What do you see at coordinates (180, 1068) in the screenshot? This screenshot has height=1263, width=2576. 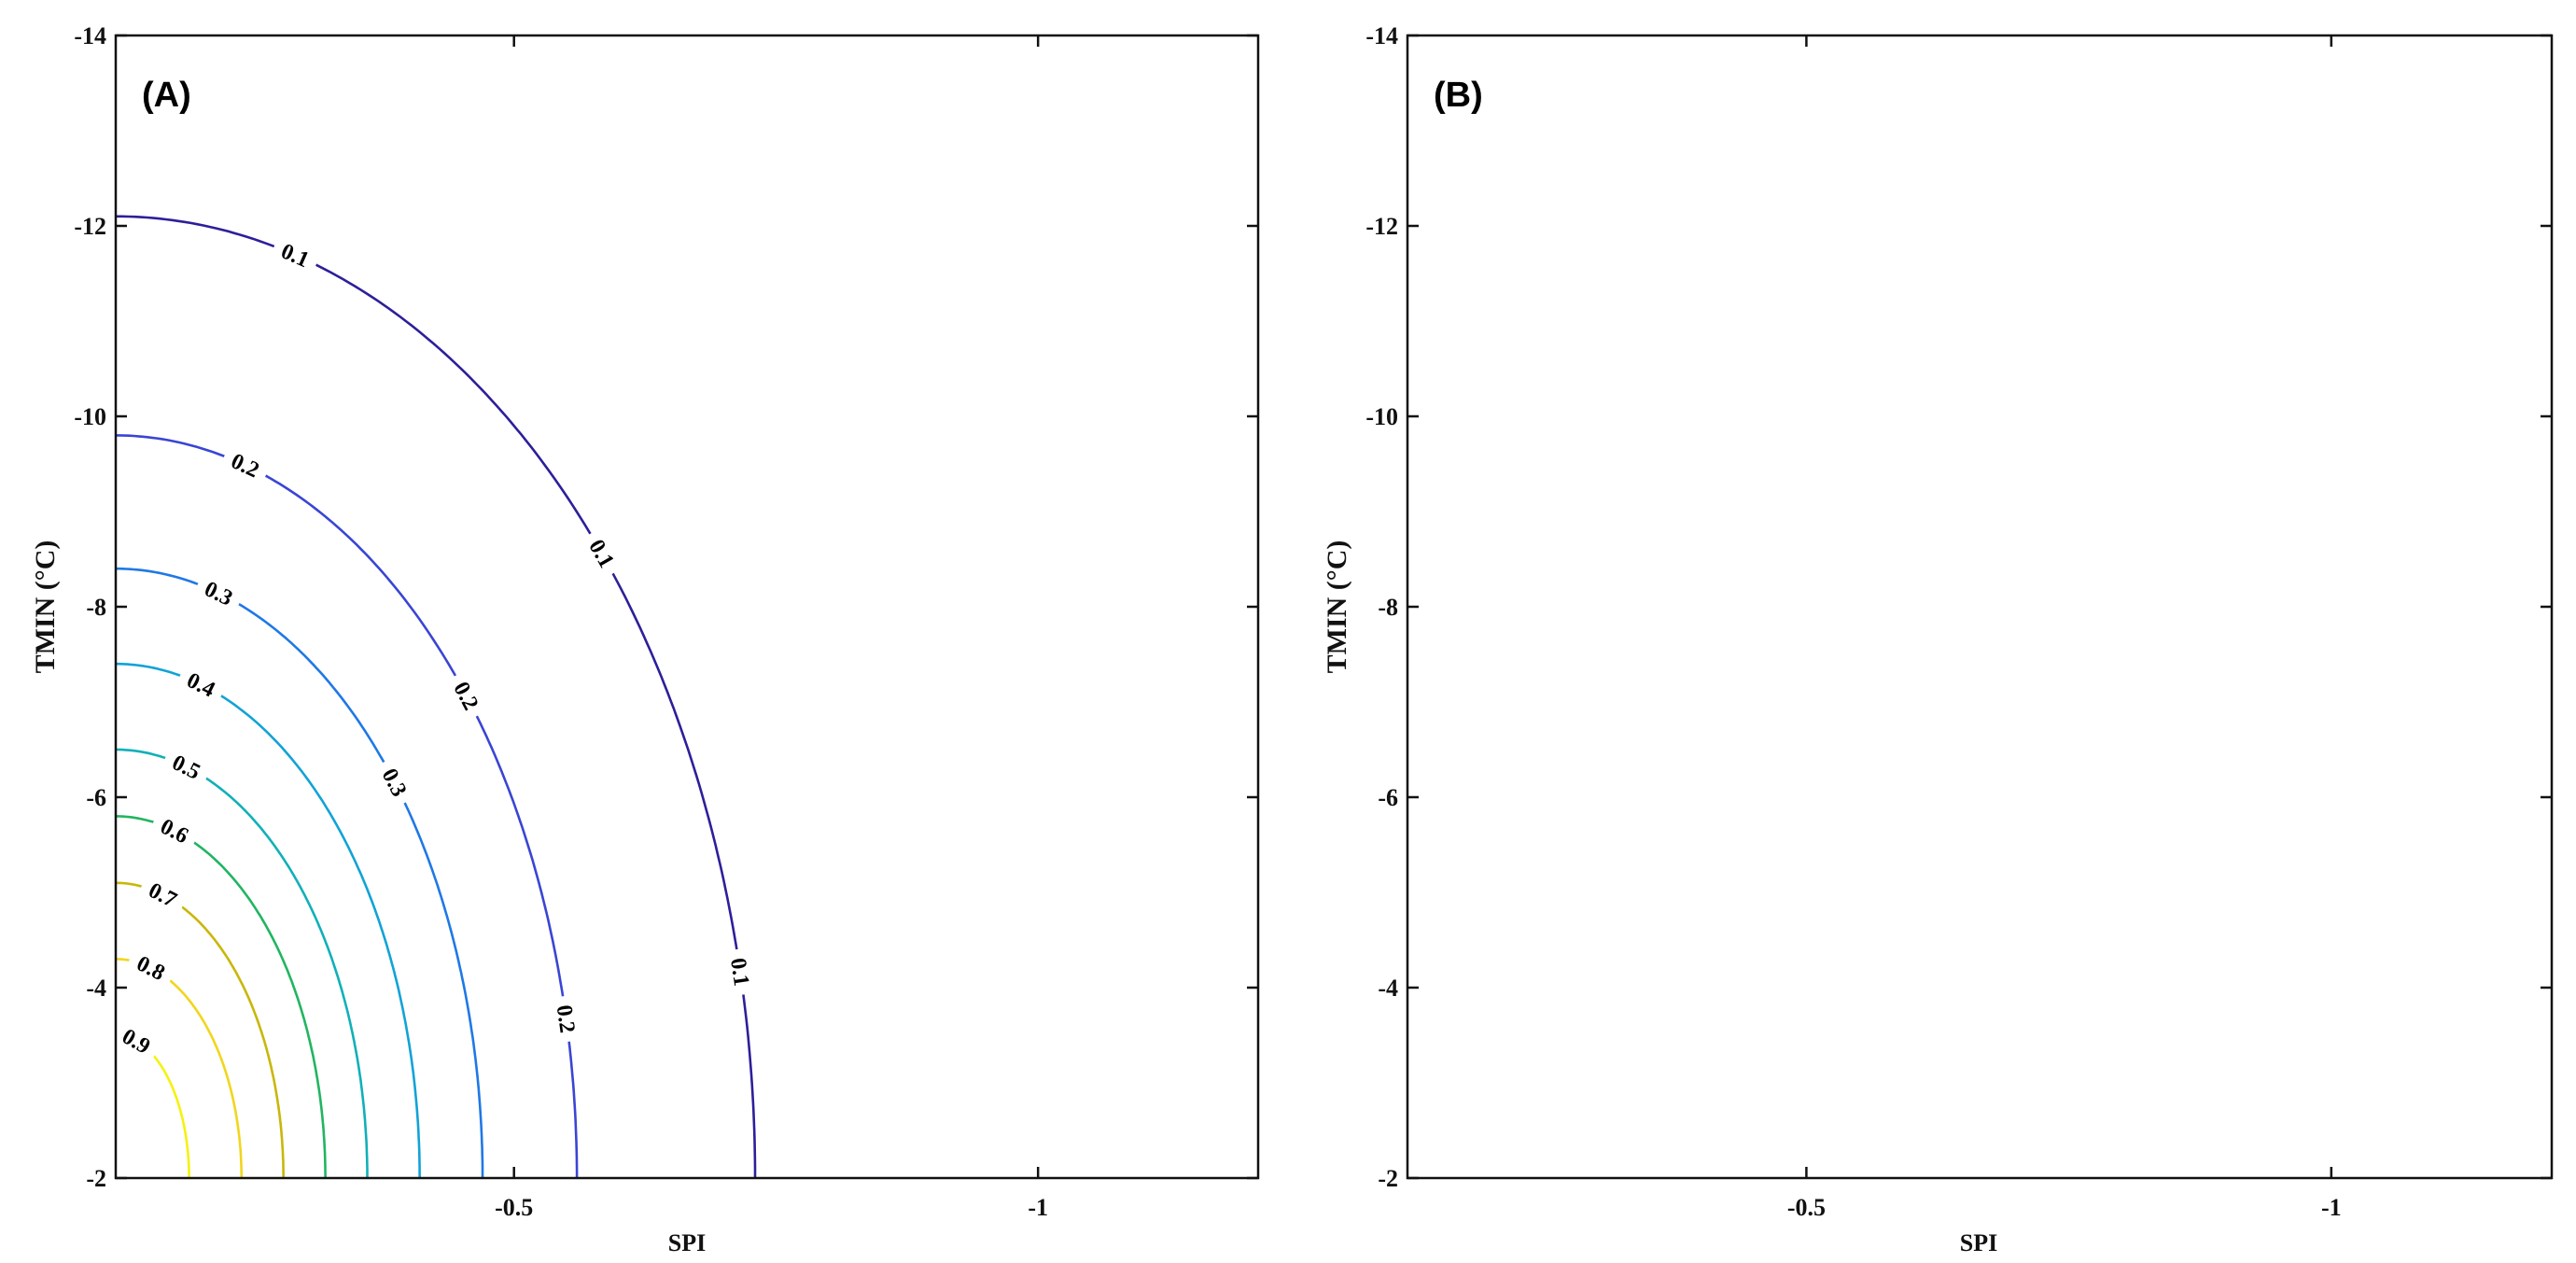 I see `contour-line-a-0.8` at bounding box center [180, 1068].